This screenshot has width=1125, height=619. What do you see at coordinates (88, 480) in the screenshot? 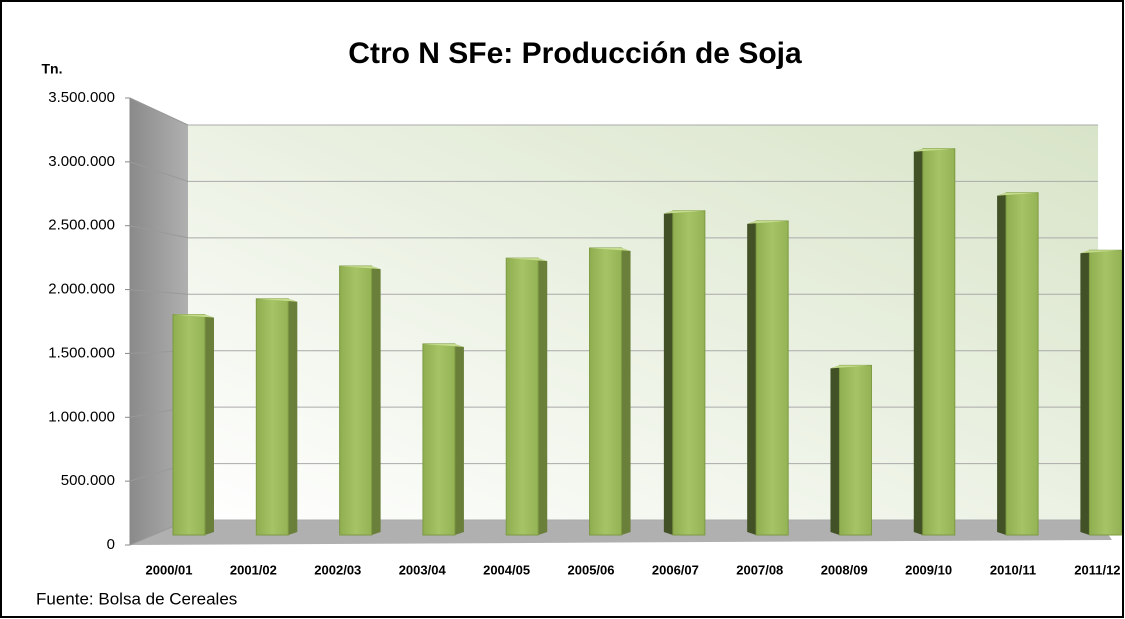
I see `y-tick-label: 500.000` at bounding box center [88, 480].